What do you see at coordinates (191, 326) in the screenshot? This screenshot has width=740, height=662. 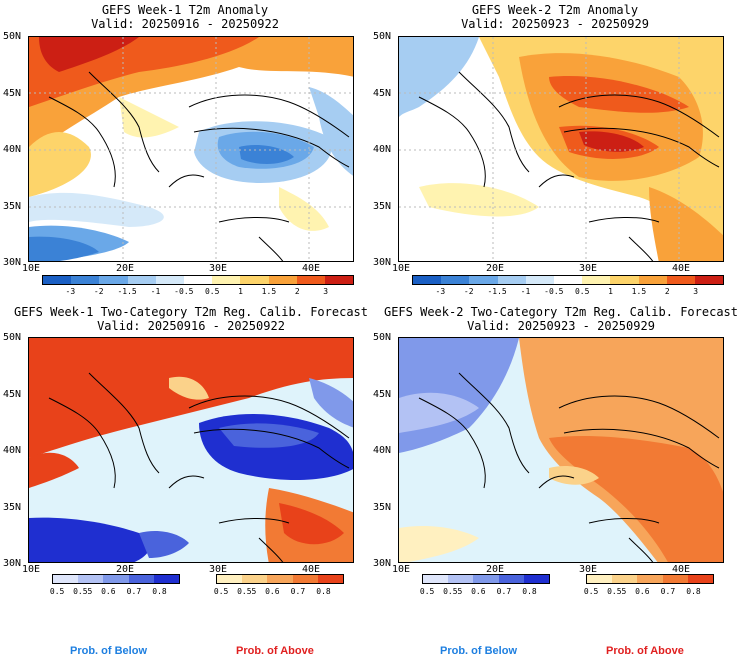 I see `panel3-valid: Valid: 20250916 - 20250922` at bounding box center [191, 326].